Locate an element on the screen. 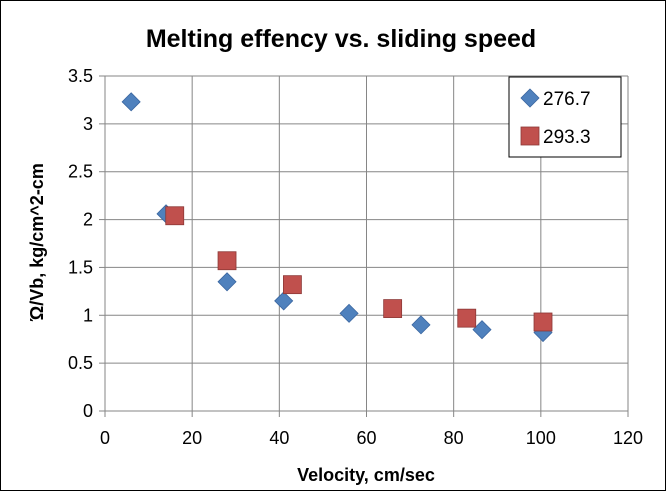 Image resolution: width=666 pixels, height=492 pixels. legend: 276.7 293.3 is located at coordinates (565, 117).